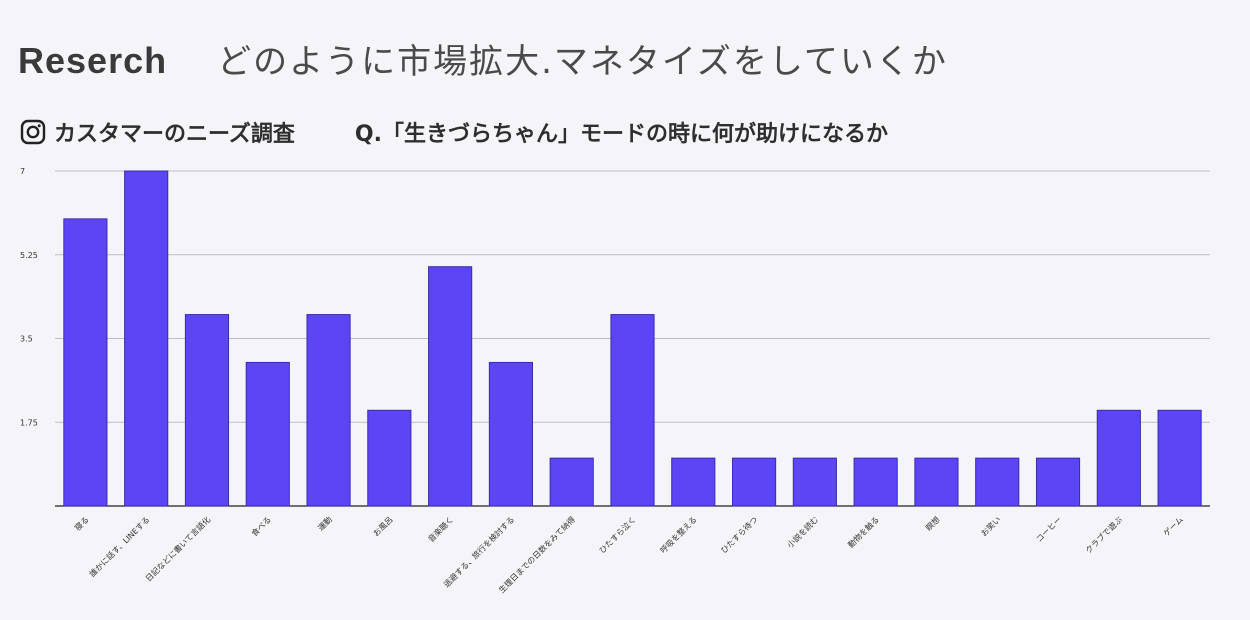  I want to click on x-tick-label: 呼吸を整える, so click(678, 534).